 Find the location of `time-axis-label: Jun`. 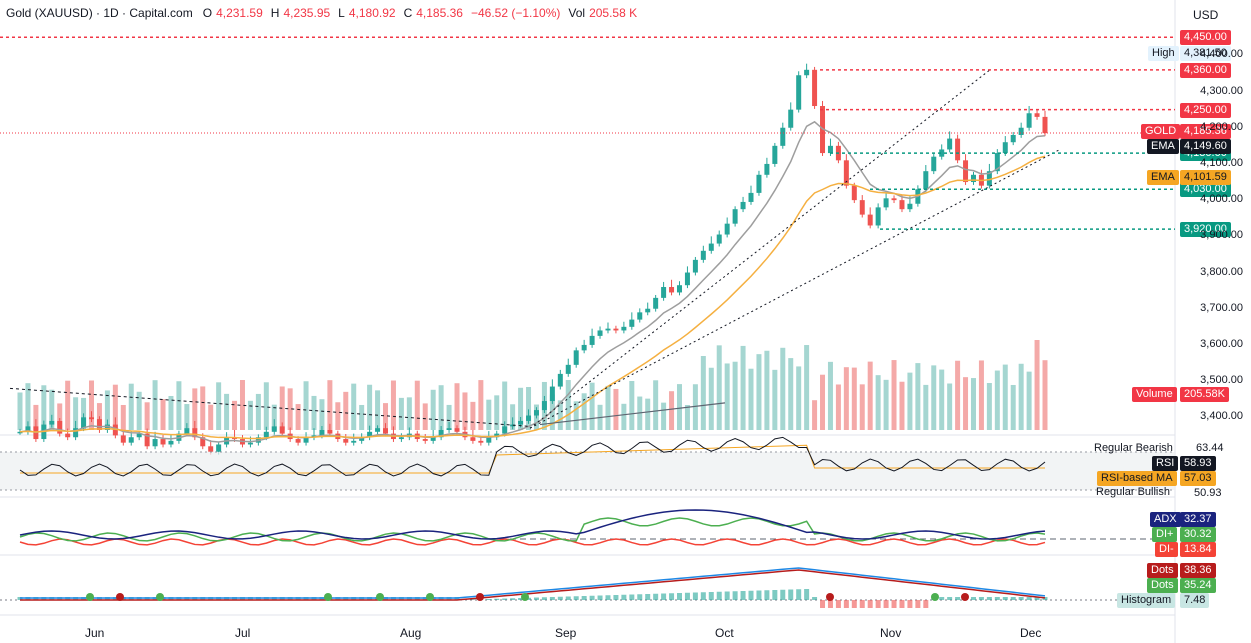

time-axis-label: Jun is located at coordinates (95, 633).